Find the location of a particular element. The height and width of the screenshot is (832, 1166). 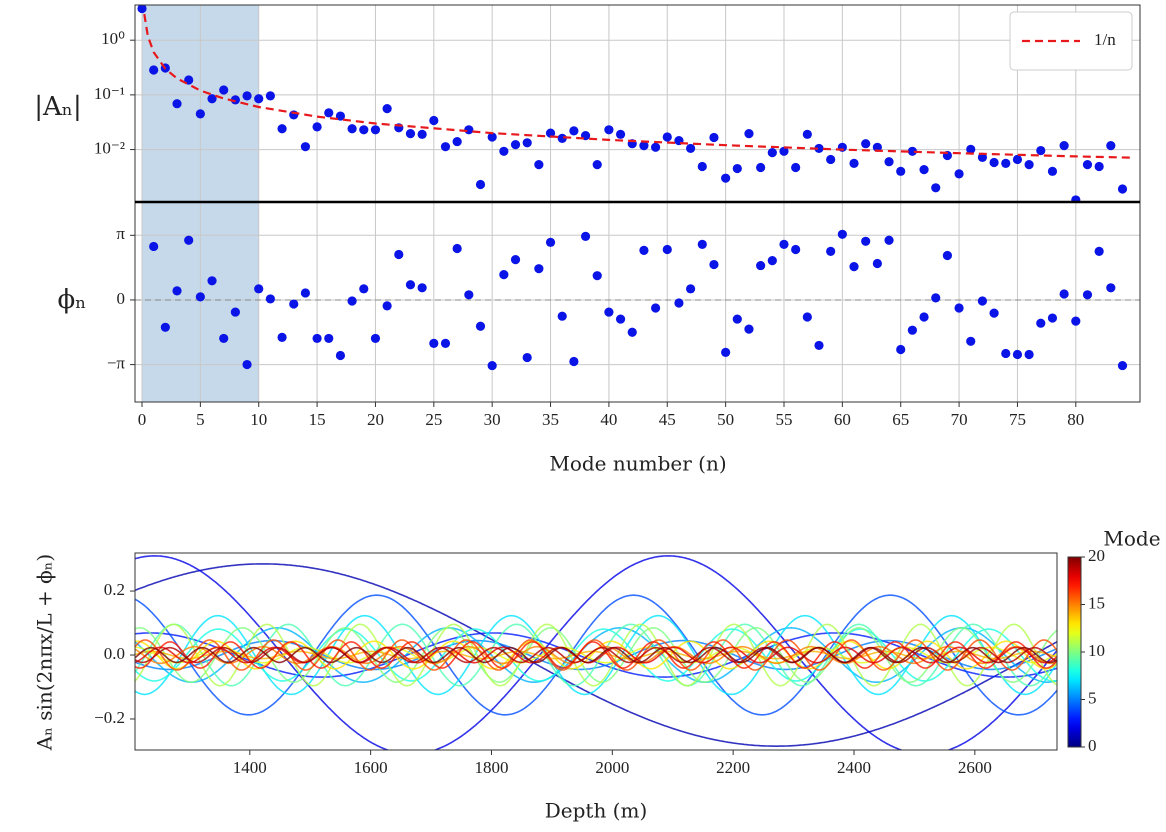

x-tick-label: 75 is located at coordinates (1017, 419).